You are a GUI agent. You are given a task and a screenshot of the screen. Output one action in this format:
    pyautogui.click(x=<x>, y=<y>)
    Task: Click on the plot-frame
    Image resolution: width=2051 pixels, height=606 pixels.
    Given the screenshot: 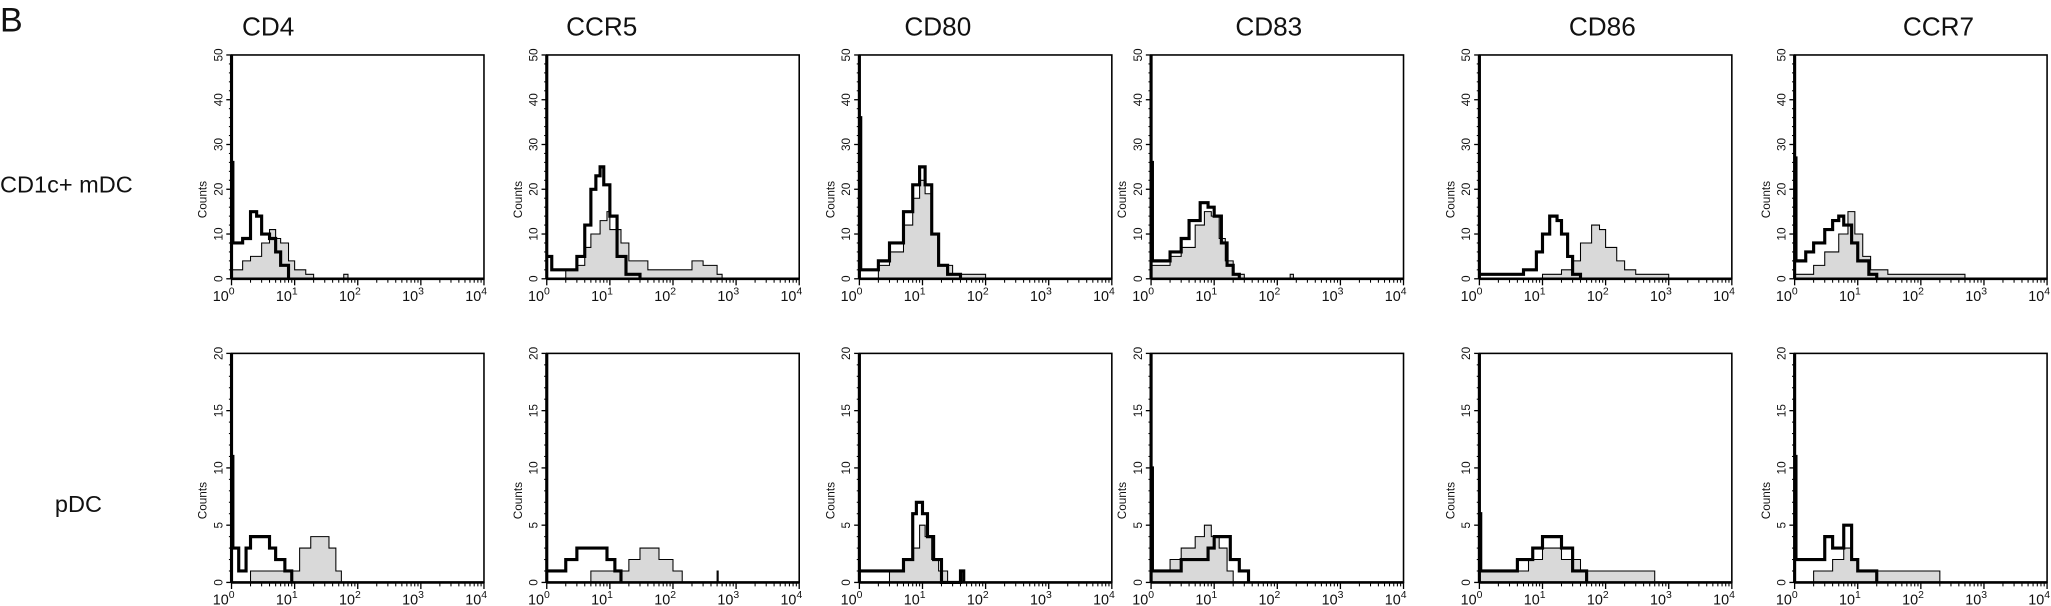 What is the action you would take?
    pyautogui.click(x=985, y=167)
    